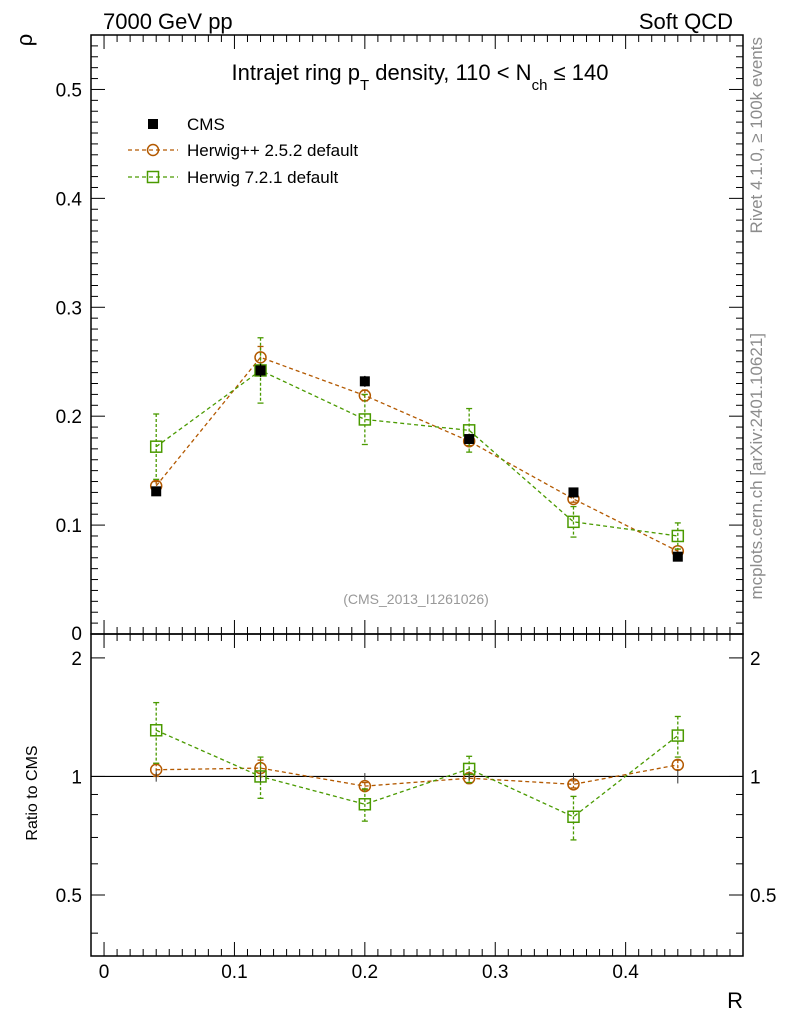 This screenshot has width=786, height=1024. Describe the element at coordinates (495, 972) in the screenshot. I see `x-tick-label: 0.3` at that location.